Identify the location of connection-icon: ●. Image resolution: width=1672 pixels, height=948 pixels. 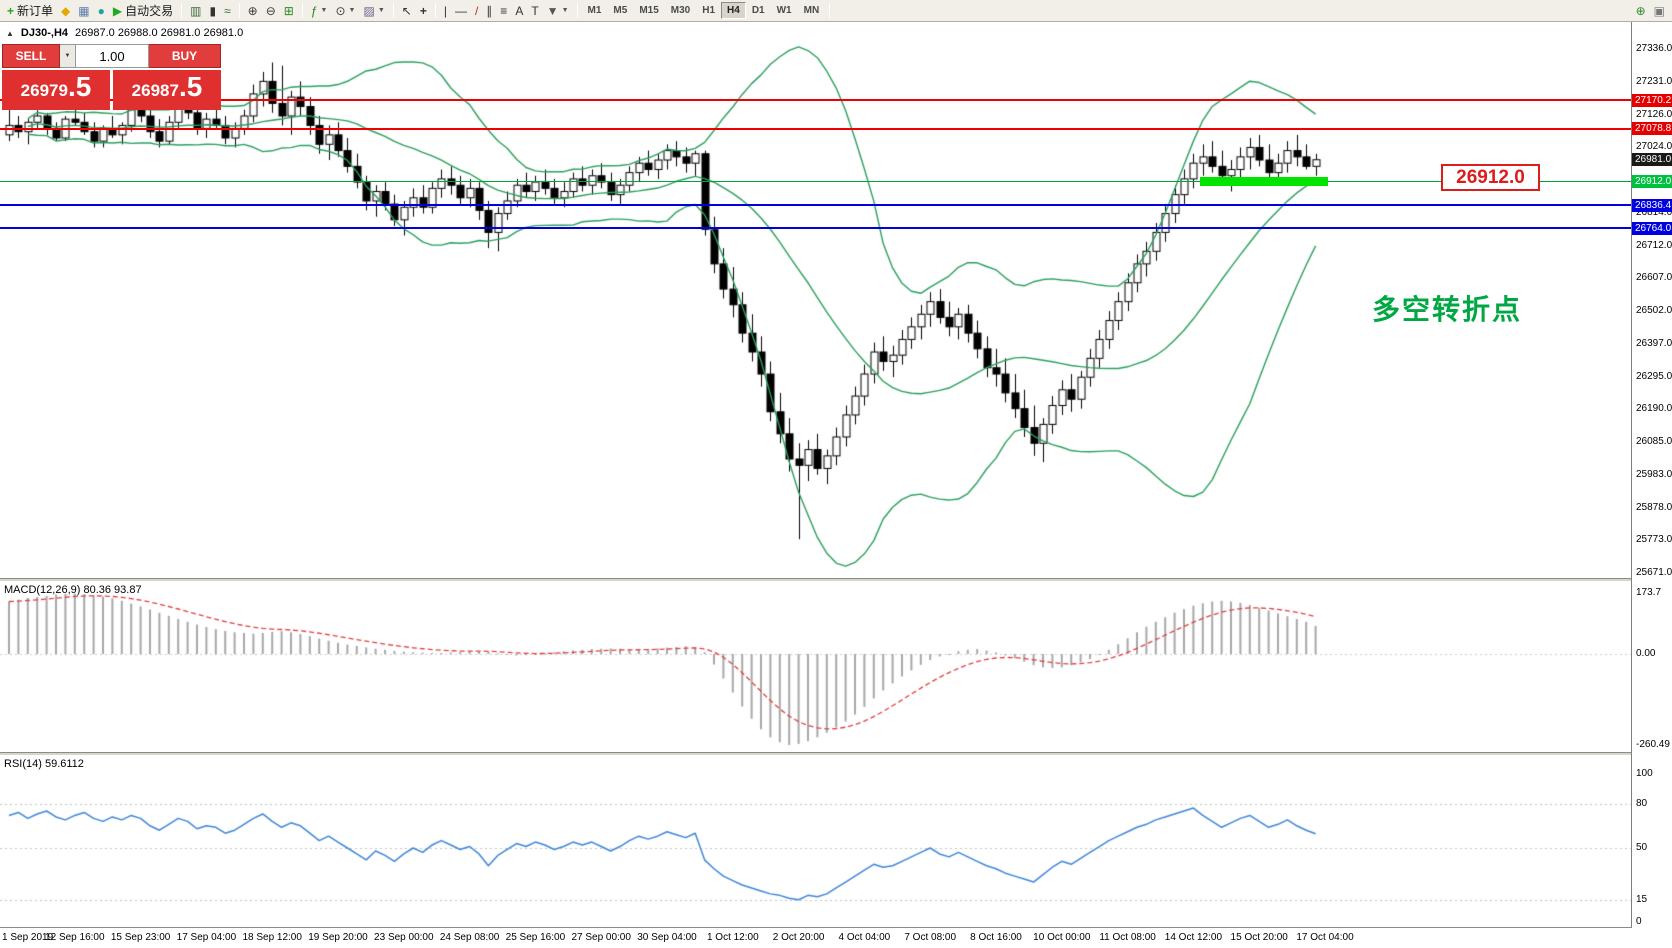
(101, 10).